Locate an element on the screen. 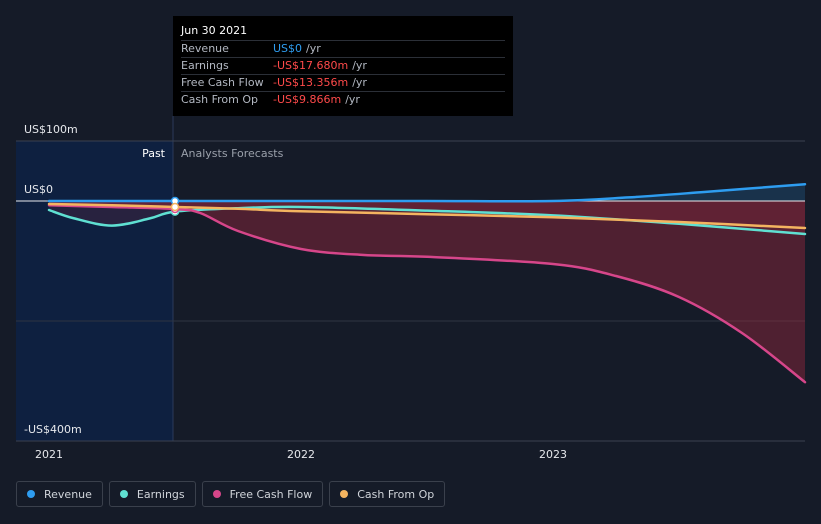 This screenshot has height=524, width=821. x-tick-label-2023: 2023 is located at coordinates (553, 454).